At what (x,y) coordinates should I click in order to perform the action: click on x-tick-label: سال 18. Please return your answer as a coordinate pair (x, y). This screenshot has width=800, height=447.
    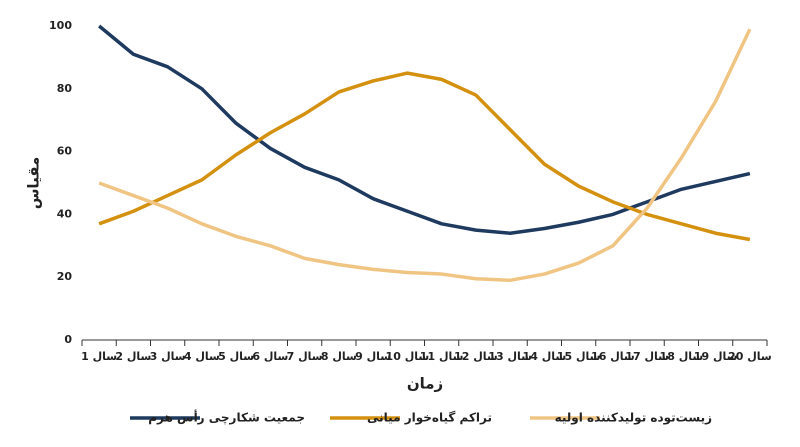
    Looking at the image, I should click on (682, 356).